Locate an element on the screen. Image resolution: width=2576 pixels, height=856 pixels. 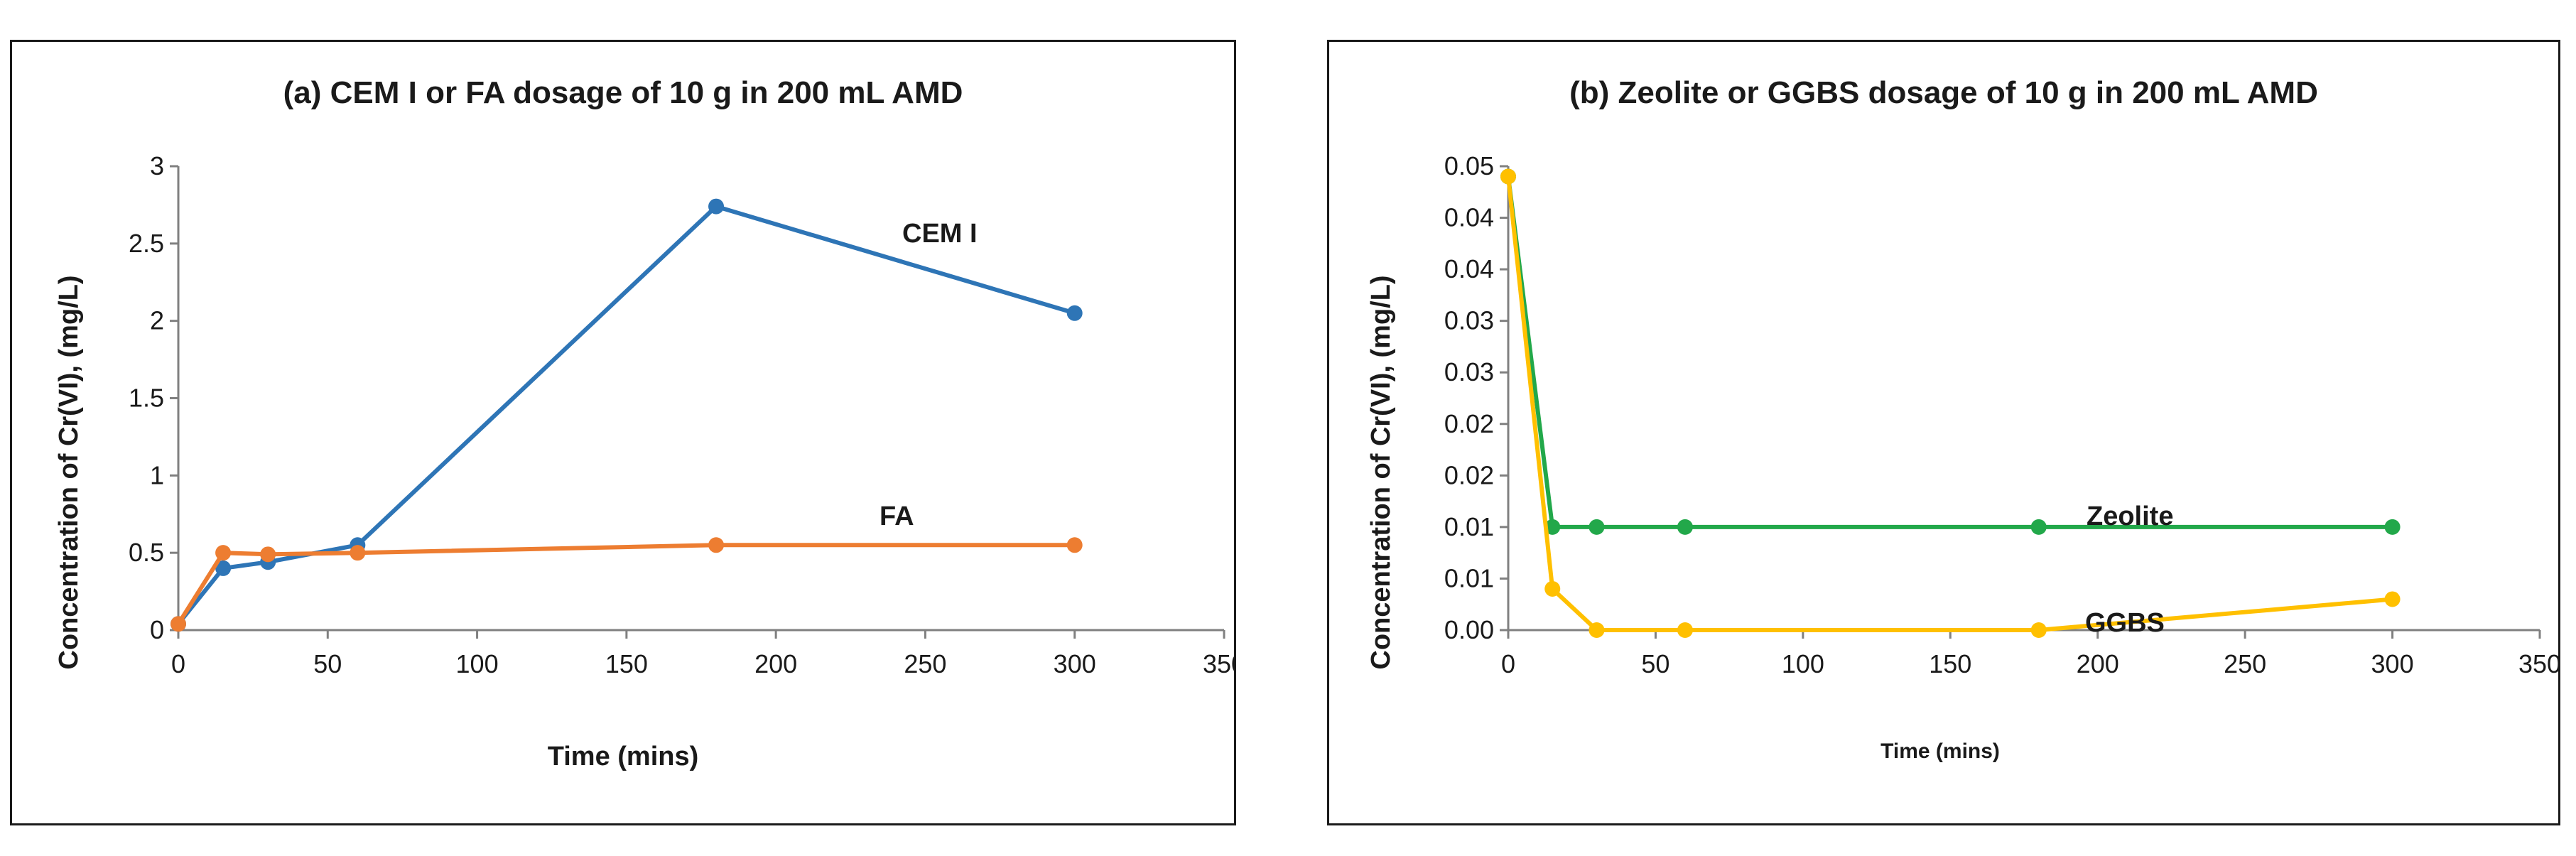
y-tick-label: 0.00 is located at coordinates (1469, 629).